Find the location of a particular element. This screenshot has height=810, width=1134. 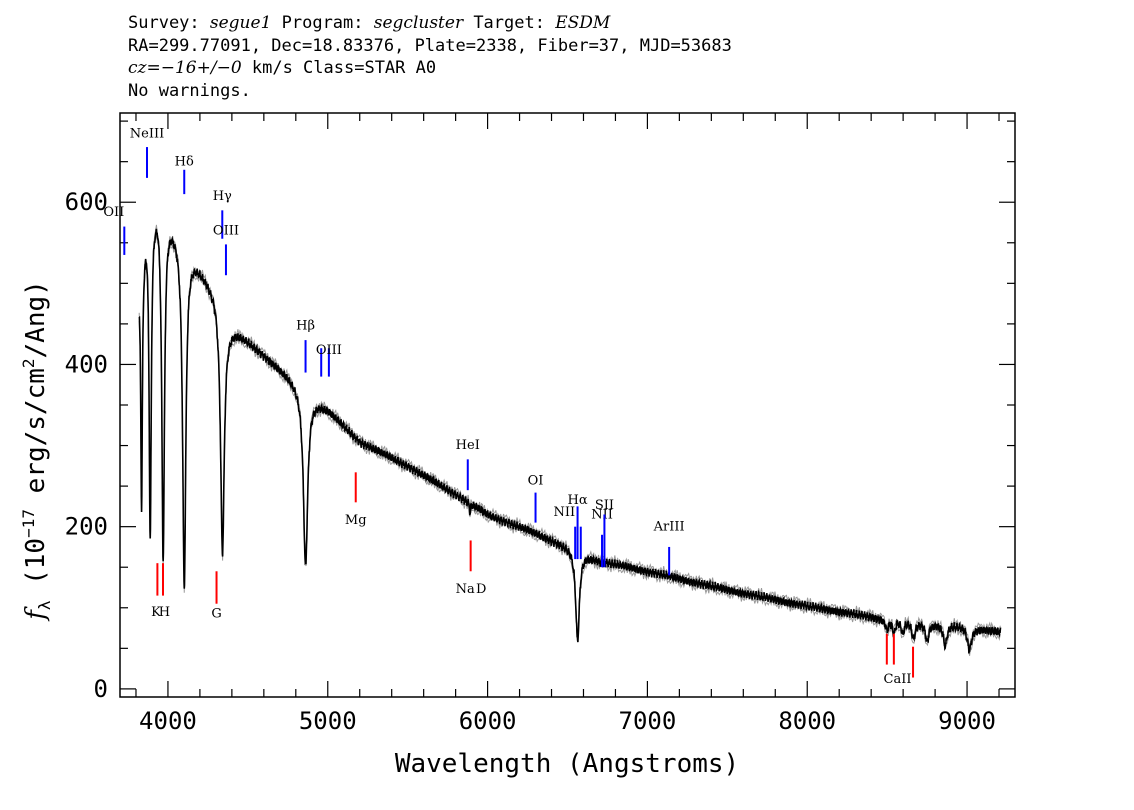

redshift-value: cz=−16+/−0 is located at coordinates (185, 68).